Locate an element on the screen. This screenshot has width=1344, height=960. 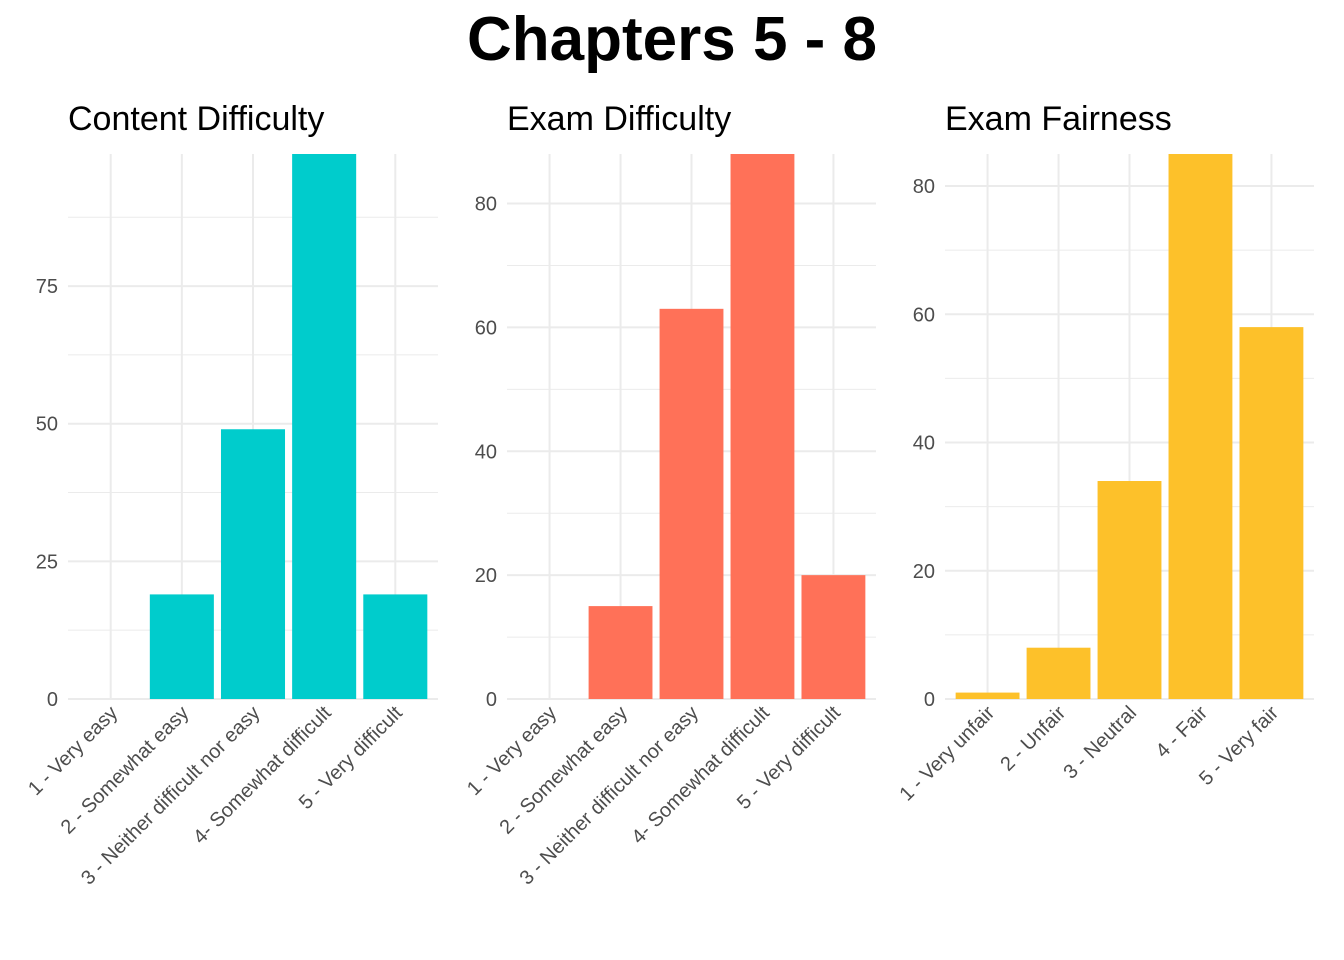
x-tick-label: 4 - Fair is located at coordinates (1182, 732).